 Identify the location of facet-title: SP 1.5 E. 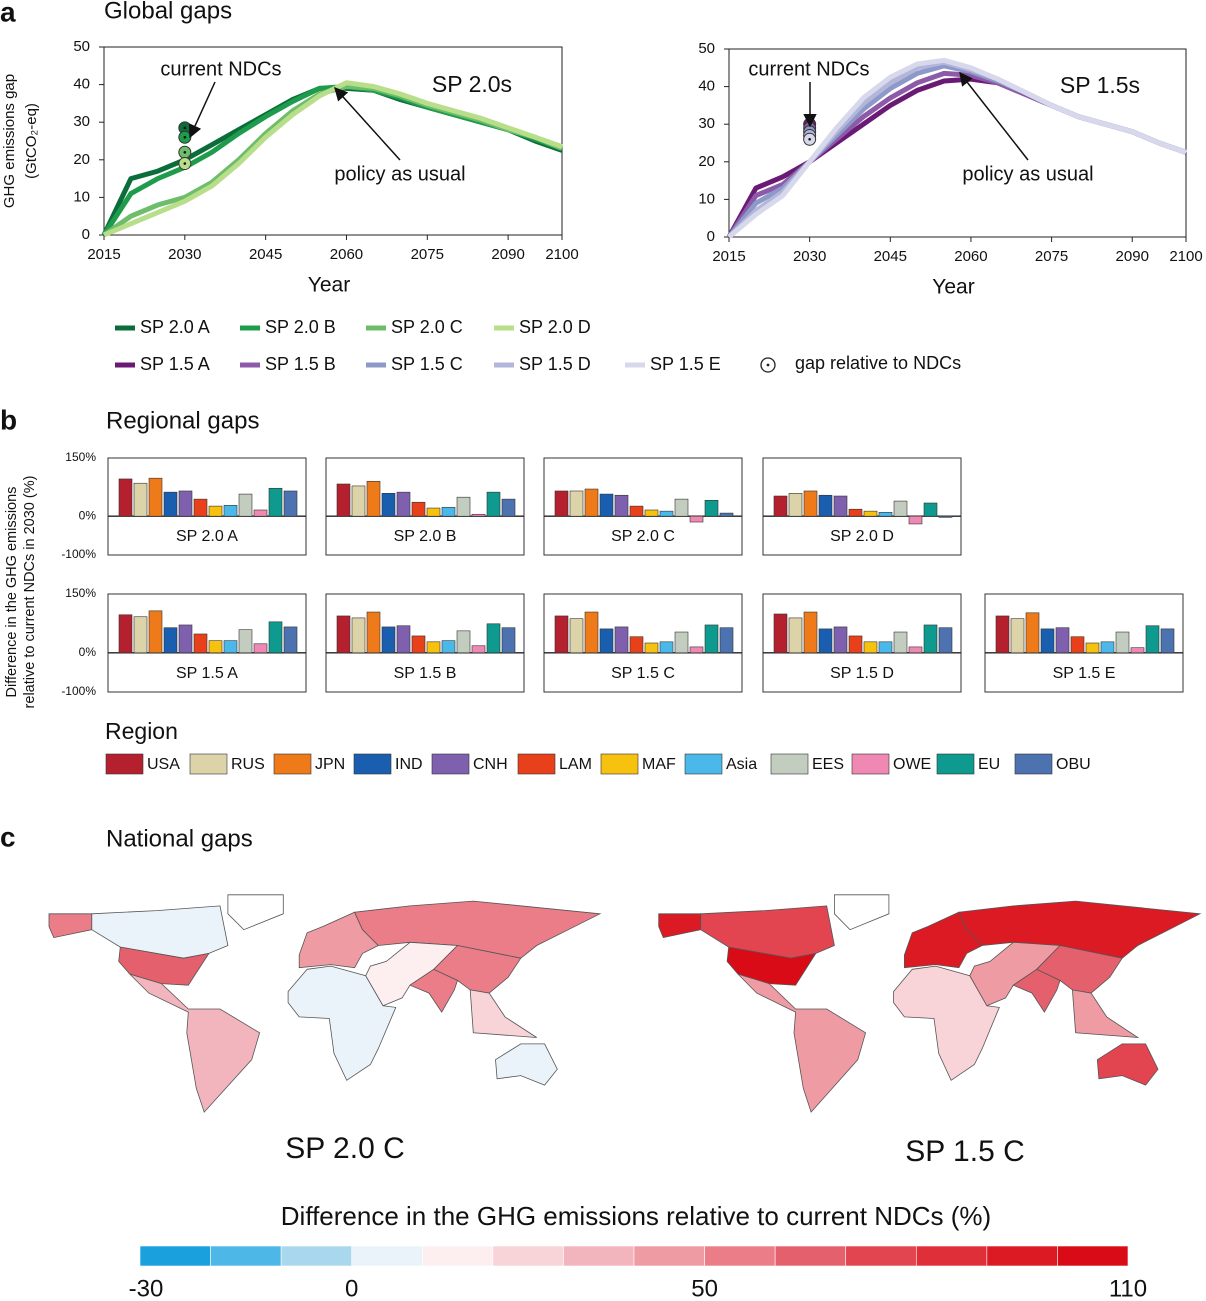
(1084, 673).